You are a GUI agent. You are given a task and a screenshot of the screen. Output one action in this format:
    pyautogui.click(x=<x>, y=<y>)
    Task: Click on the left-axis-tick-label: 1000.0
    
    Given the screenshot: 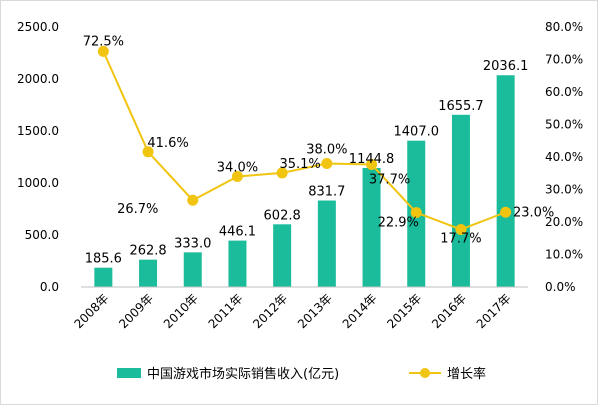 What is the action you would take?
    pyautogui.click(x=38, y=183)
    